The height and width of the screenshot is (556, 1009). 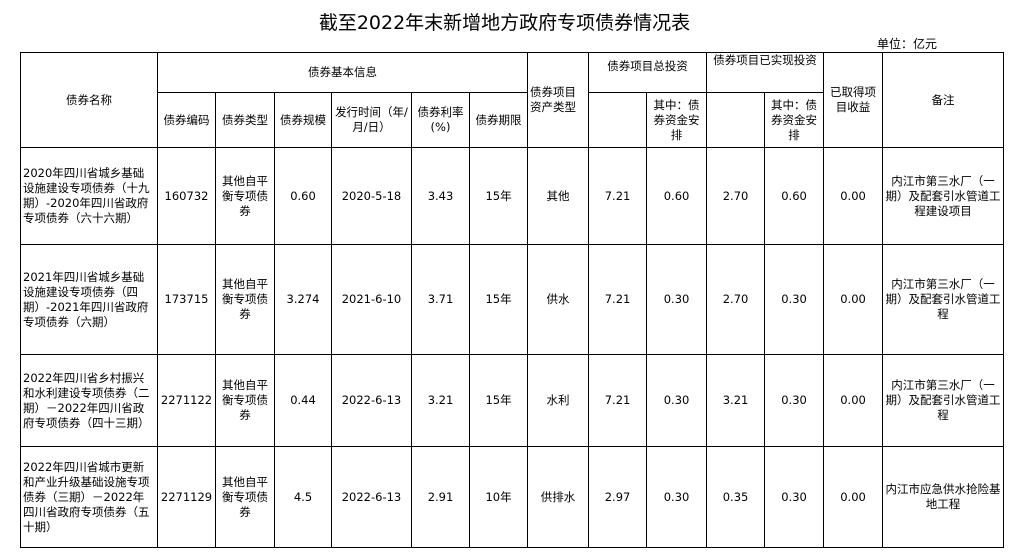 I want to click on header-type: 债券类型, so click(x=245, y=120).